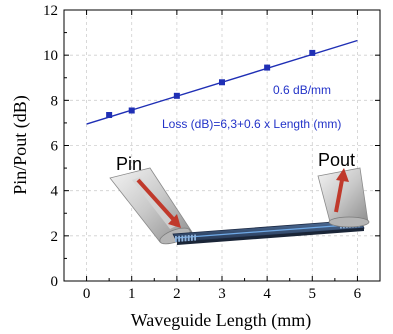 The image size is (393, 334). Describe the element at coordinates (313, 294) in the screenshot. I see `x-tick-label: 5` at that location.